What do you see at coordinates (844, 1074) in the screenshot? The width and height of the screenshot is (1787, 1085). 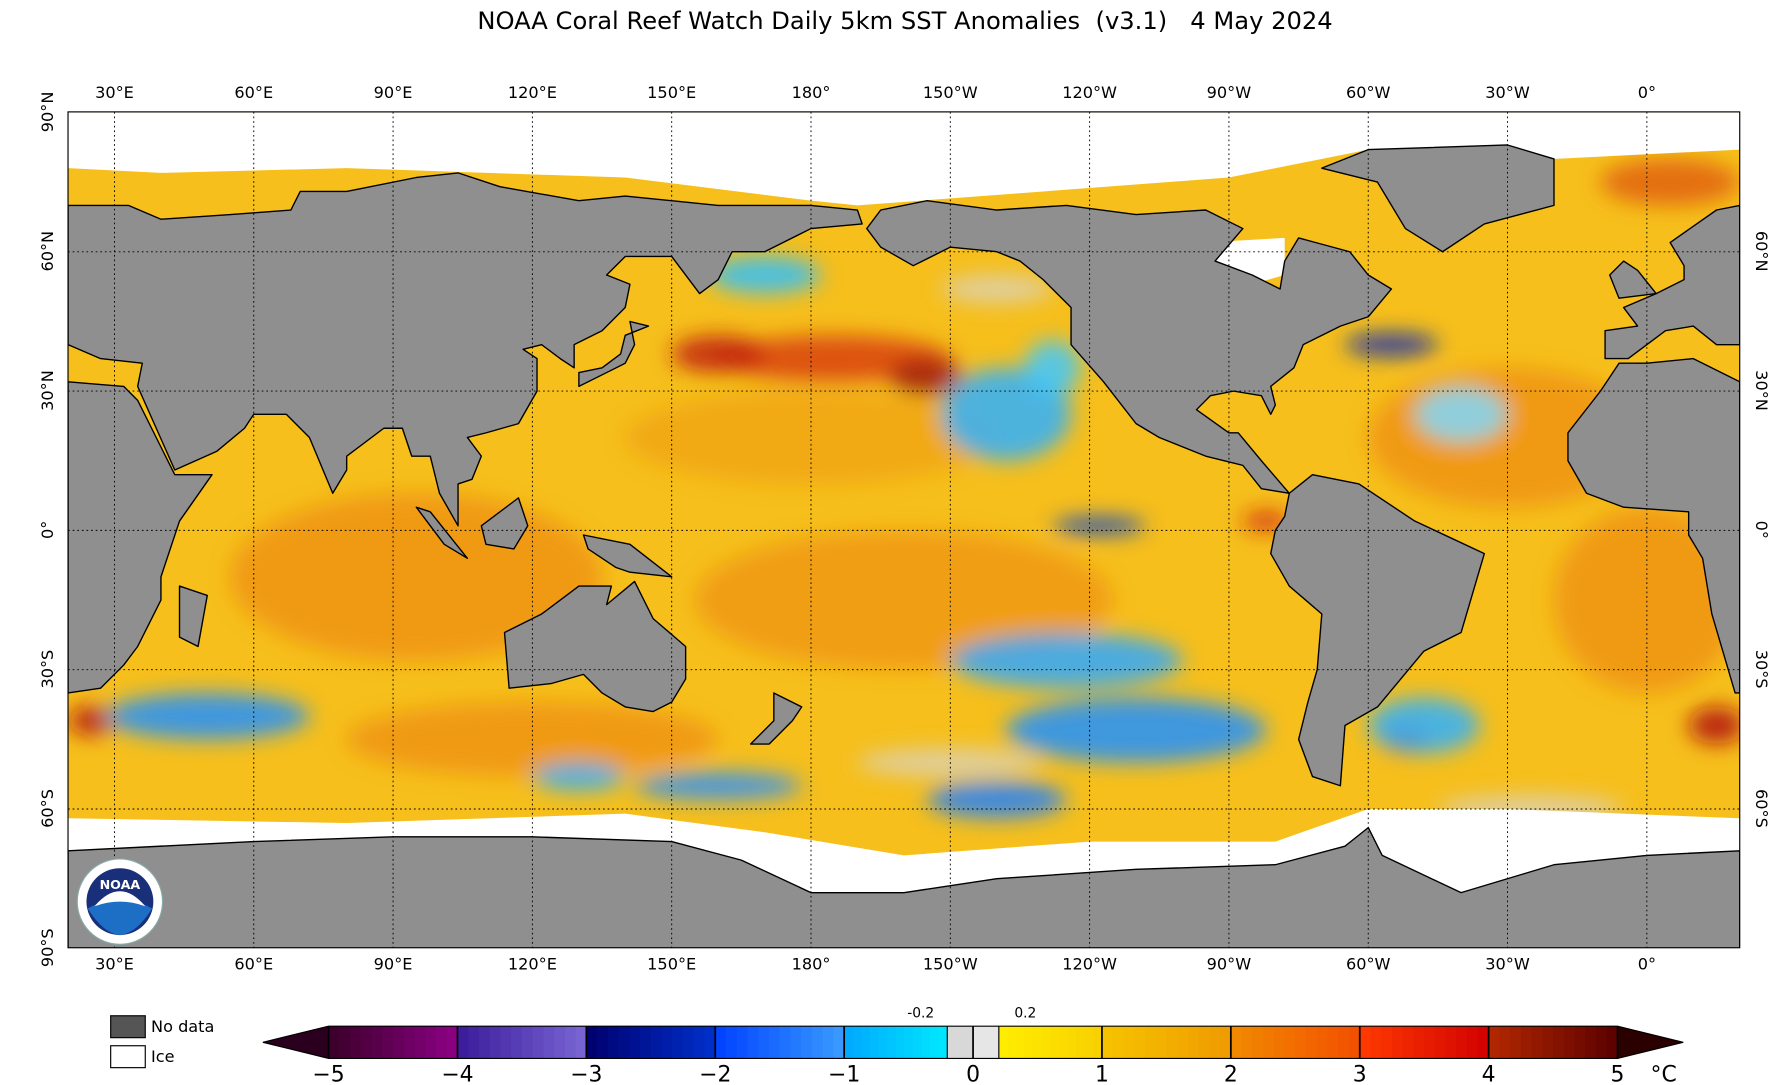 I see `colorbar-tick-label: −1` at bounding box center [844, 1074].